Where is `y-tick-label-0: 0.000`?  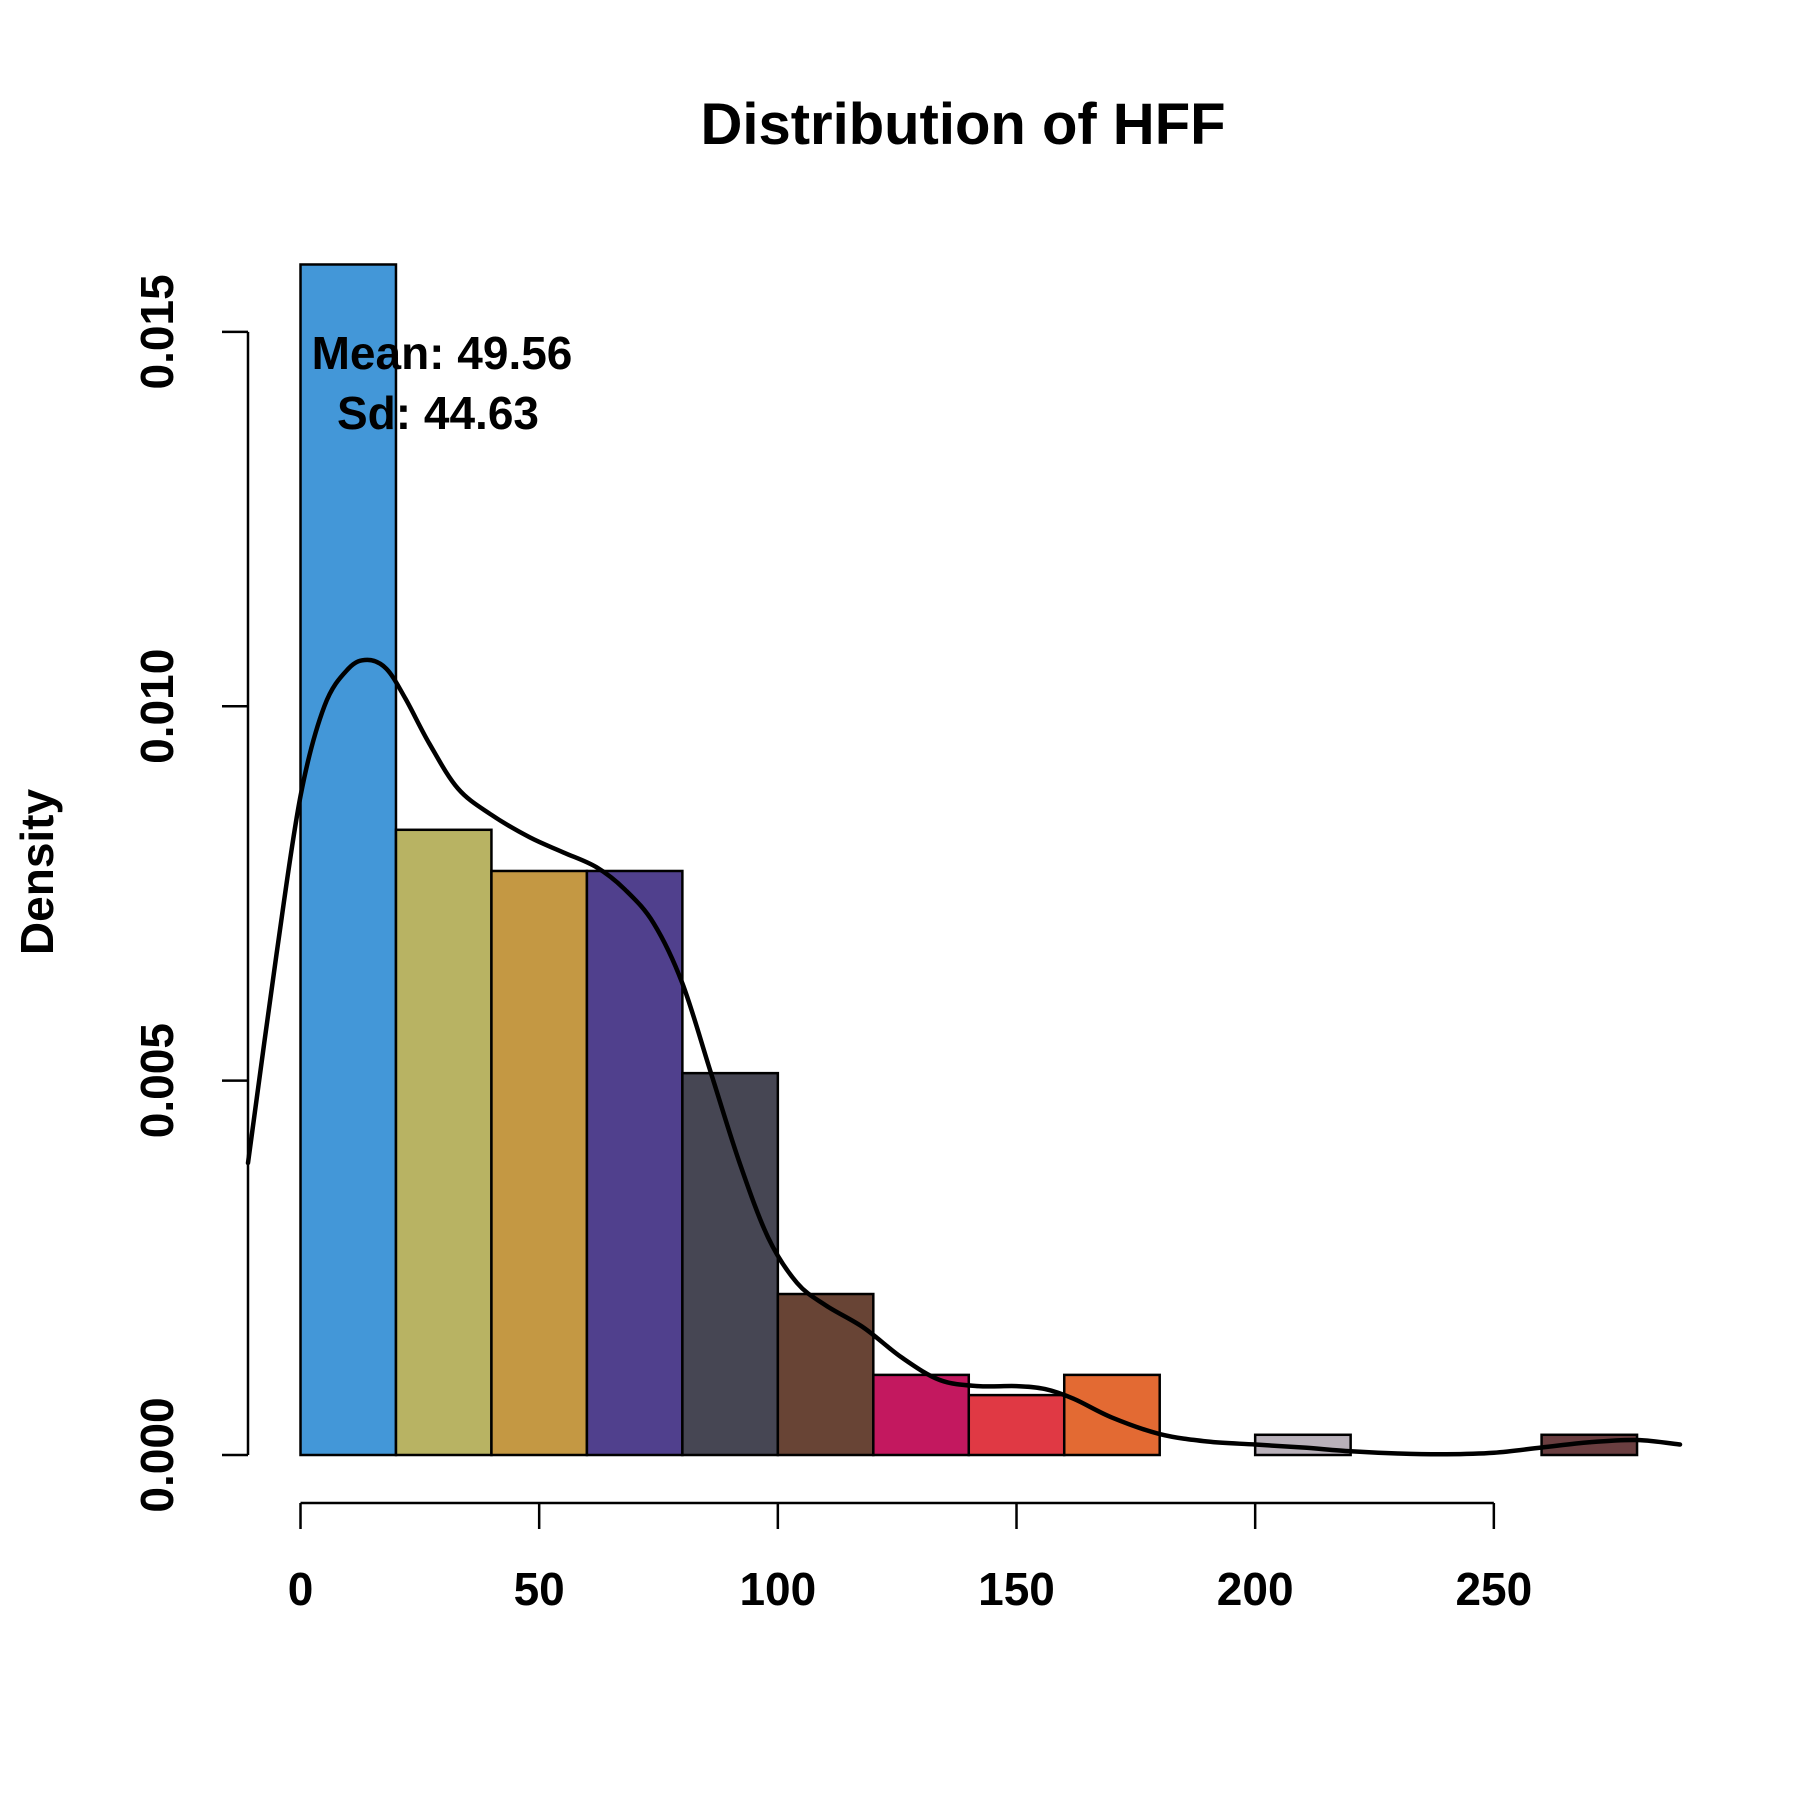
y-tick-label-0: 0.000 is located at coordinates (157, 1454).